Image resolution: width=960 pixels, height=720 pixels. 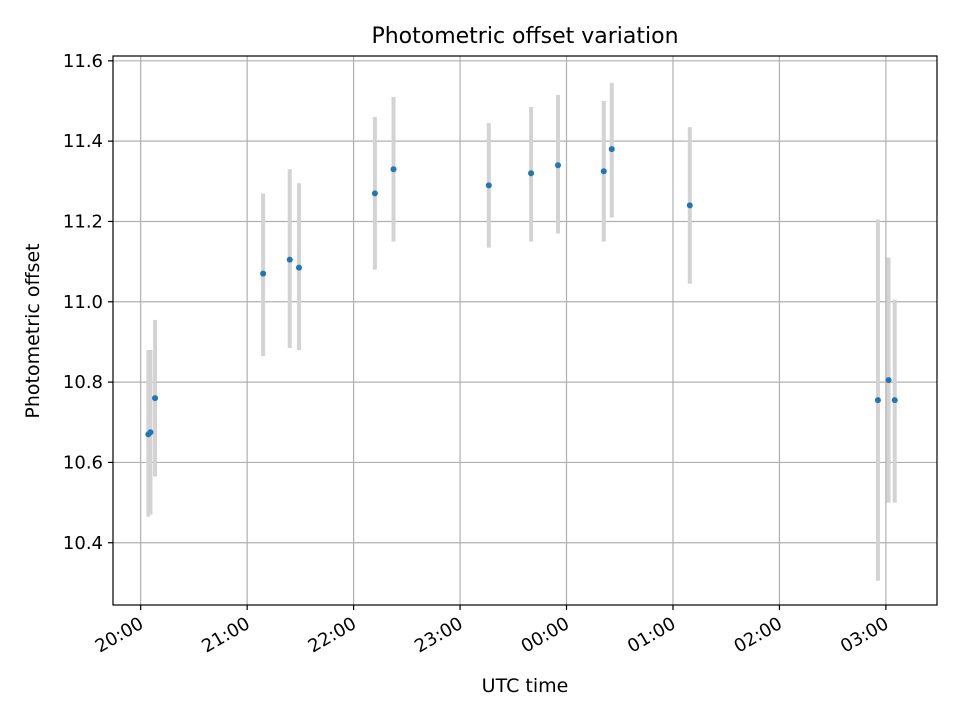 What do you see at coordinates (83, 141) in the screenshot?
I see `y-tick-label: 11.4` at bounding box center [83, 141].